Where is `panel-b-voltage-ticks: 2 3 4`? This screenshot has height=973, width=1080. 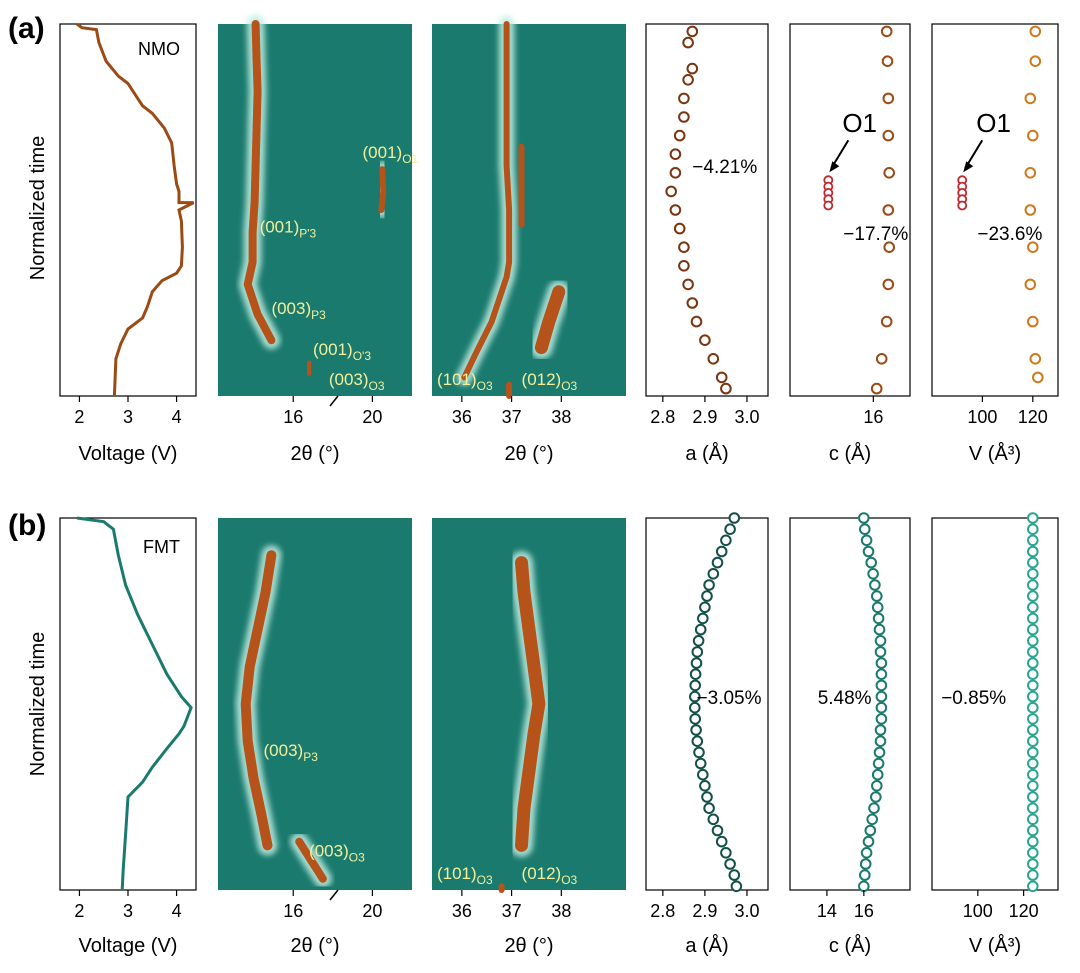
panel-b-voltage-ticks: 2 3 4 is located at coordinates (128, 905).